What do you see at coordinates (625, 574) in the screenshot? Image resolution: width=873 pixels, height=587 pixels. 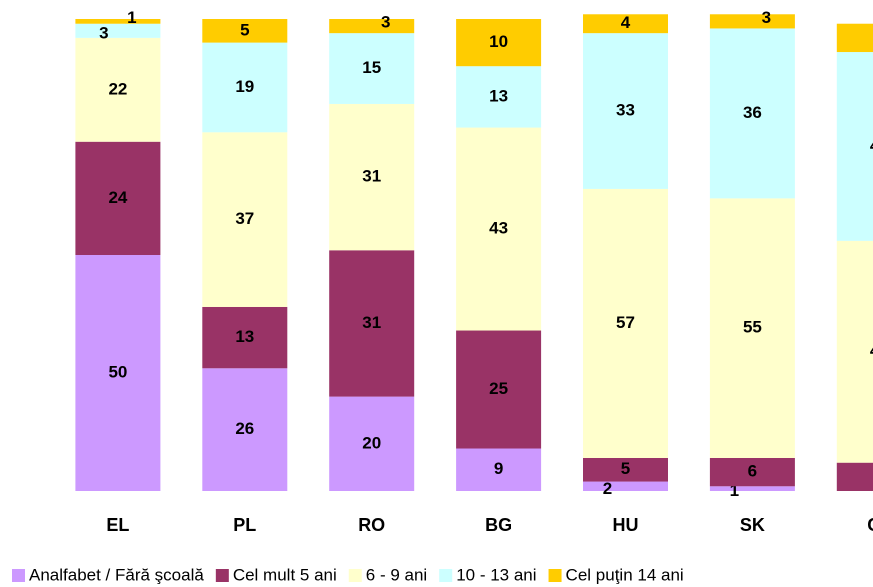 I see `legend-label: Cel puţin 14 ani` at bounding box center [625, 574].